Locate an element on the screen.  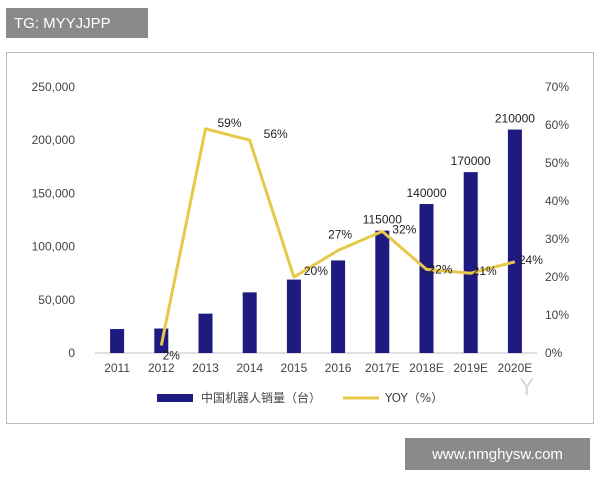
x-tick-label: 2015 is located at coordinates (294, 368).